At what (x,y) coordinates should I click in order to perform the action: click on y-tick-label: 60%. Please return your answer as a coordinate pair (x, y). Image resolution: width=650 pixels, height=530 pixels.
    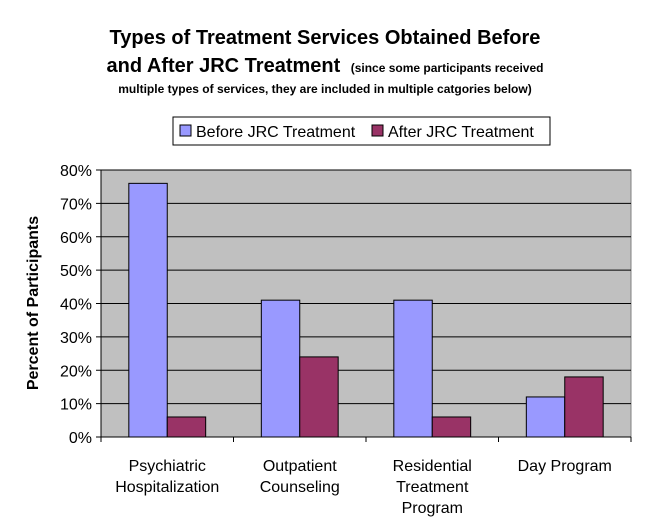
    Looking at the image, I should click on (76, 238).